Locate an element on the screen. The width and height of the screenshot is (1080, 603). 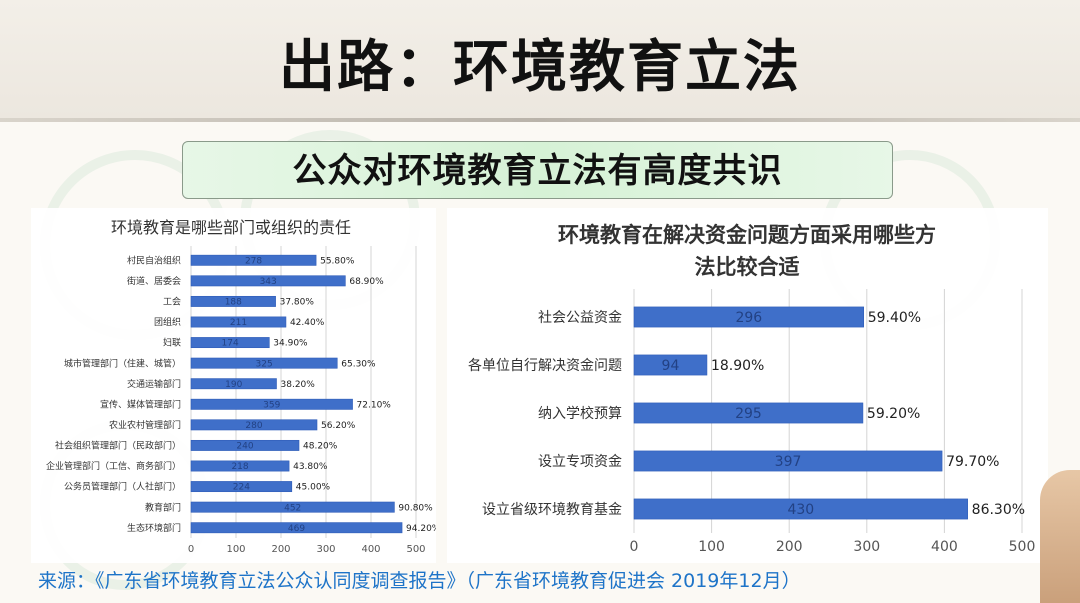
bar-value-label: 280 is located at coordinates (253, 426).